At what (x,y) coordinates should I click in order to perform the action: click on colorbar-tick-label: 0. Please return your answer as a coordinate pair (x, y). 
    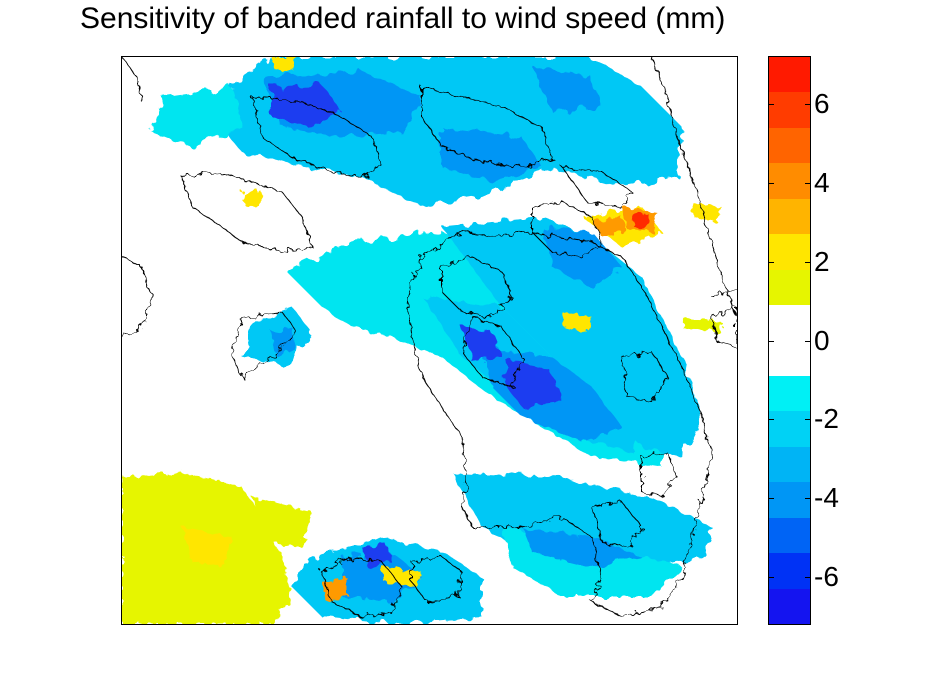
    Looking at the image, I should click on (822, 340).